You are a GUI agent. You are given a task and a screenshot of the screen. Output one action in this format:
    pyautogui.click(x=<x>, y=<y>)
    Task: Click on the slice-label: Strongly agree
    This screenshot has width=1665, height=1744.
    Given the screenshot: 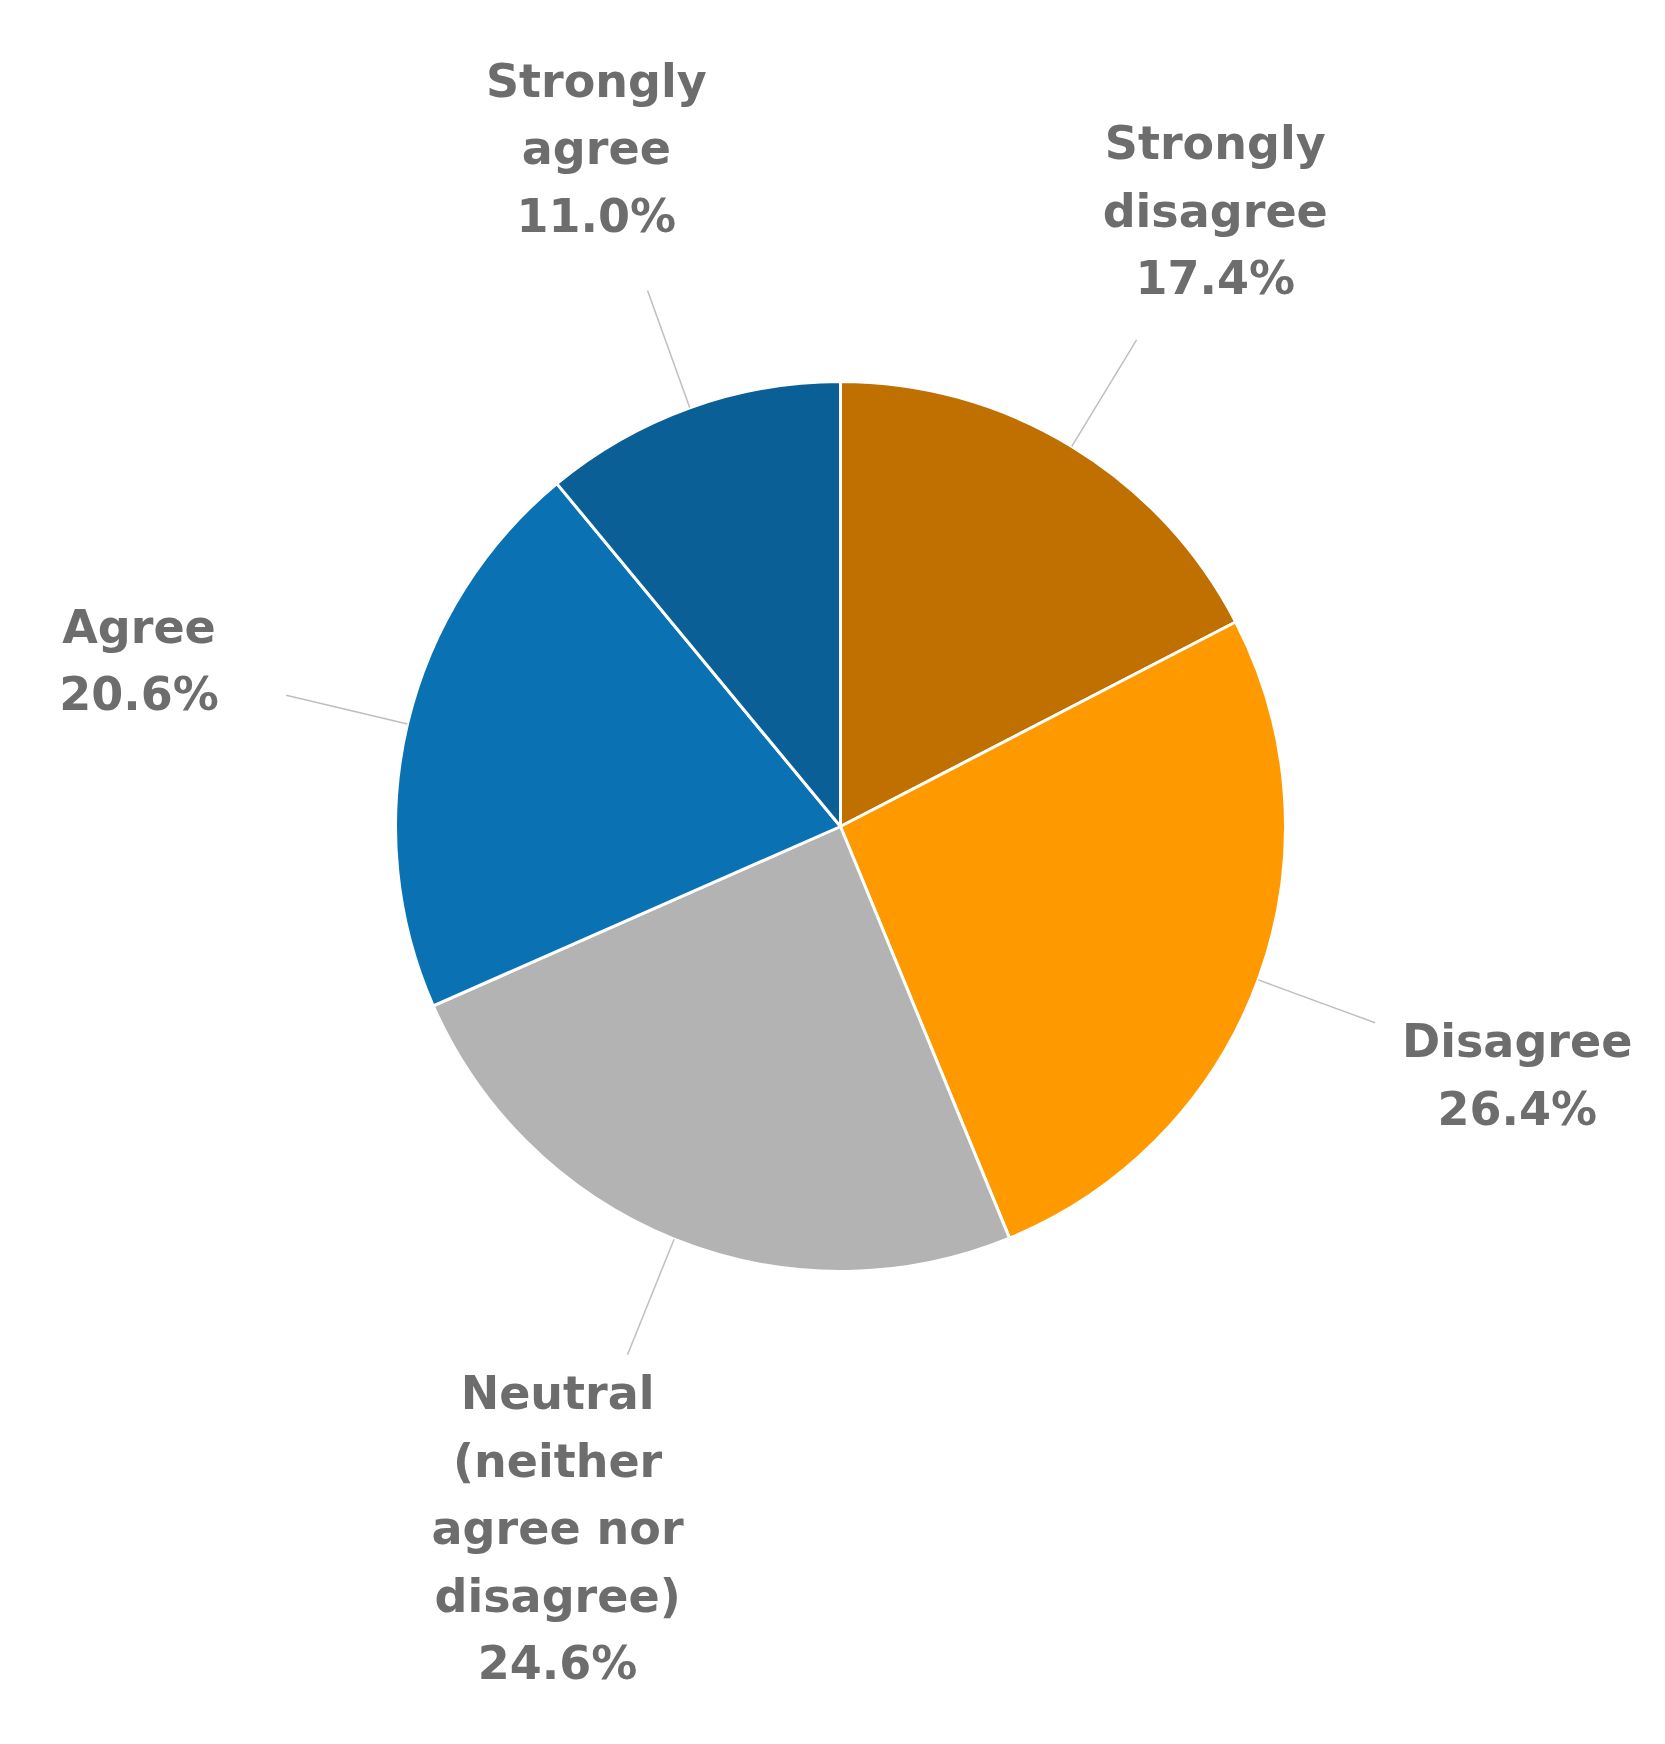 What is the action you would take?
    pyautogui.click(x=596, y=114)
    